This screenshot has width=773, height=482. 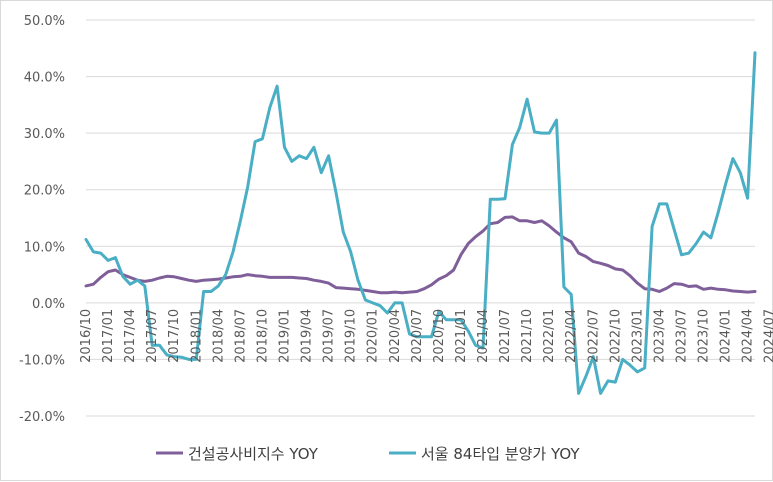 I want to click on x-tick-label: 2023/07, so click(x=681, y=336).